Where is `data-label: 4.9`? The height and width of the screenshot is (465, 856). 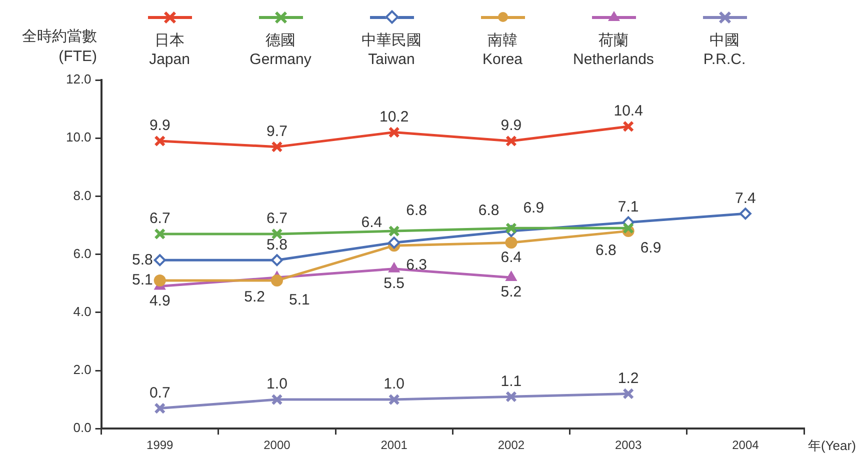
data-label: 4.9 is located at coordinates (159, 301).